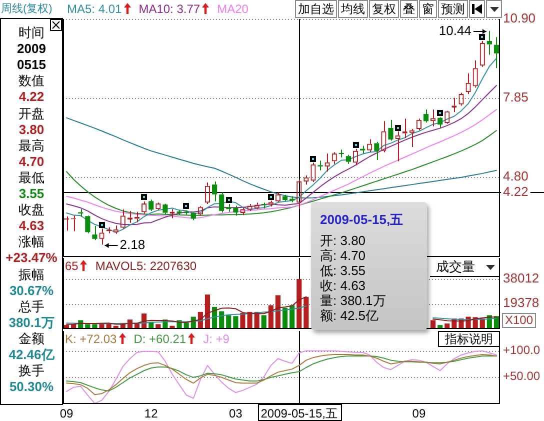 The height and width of the screenshot is (421, 544). What do you see at coordinates (232, 9) in the screenshot?
I see `text: MA20` at bounding box center [232, 9].